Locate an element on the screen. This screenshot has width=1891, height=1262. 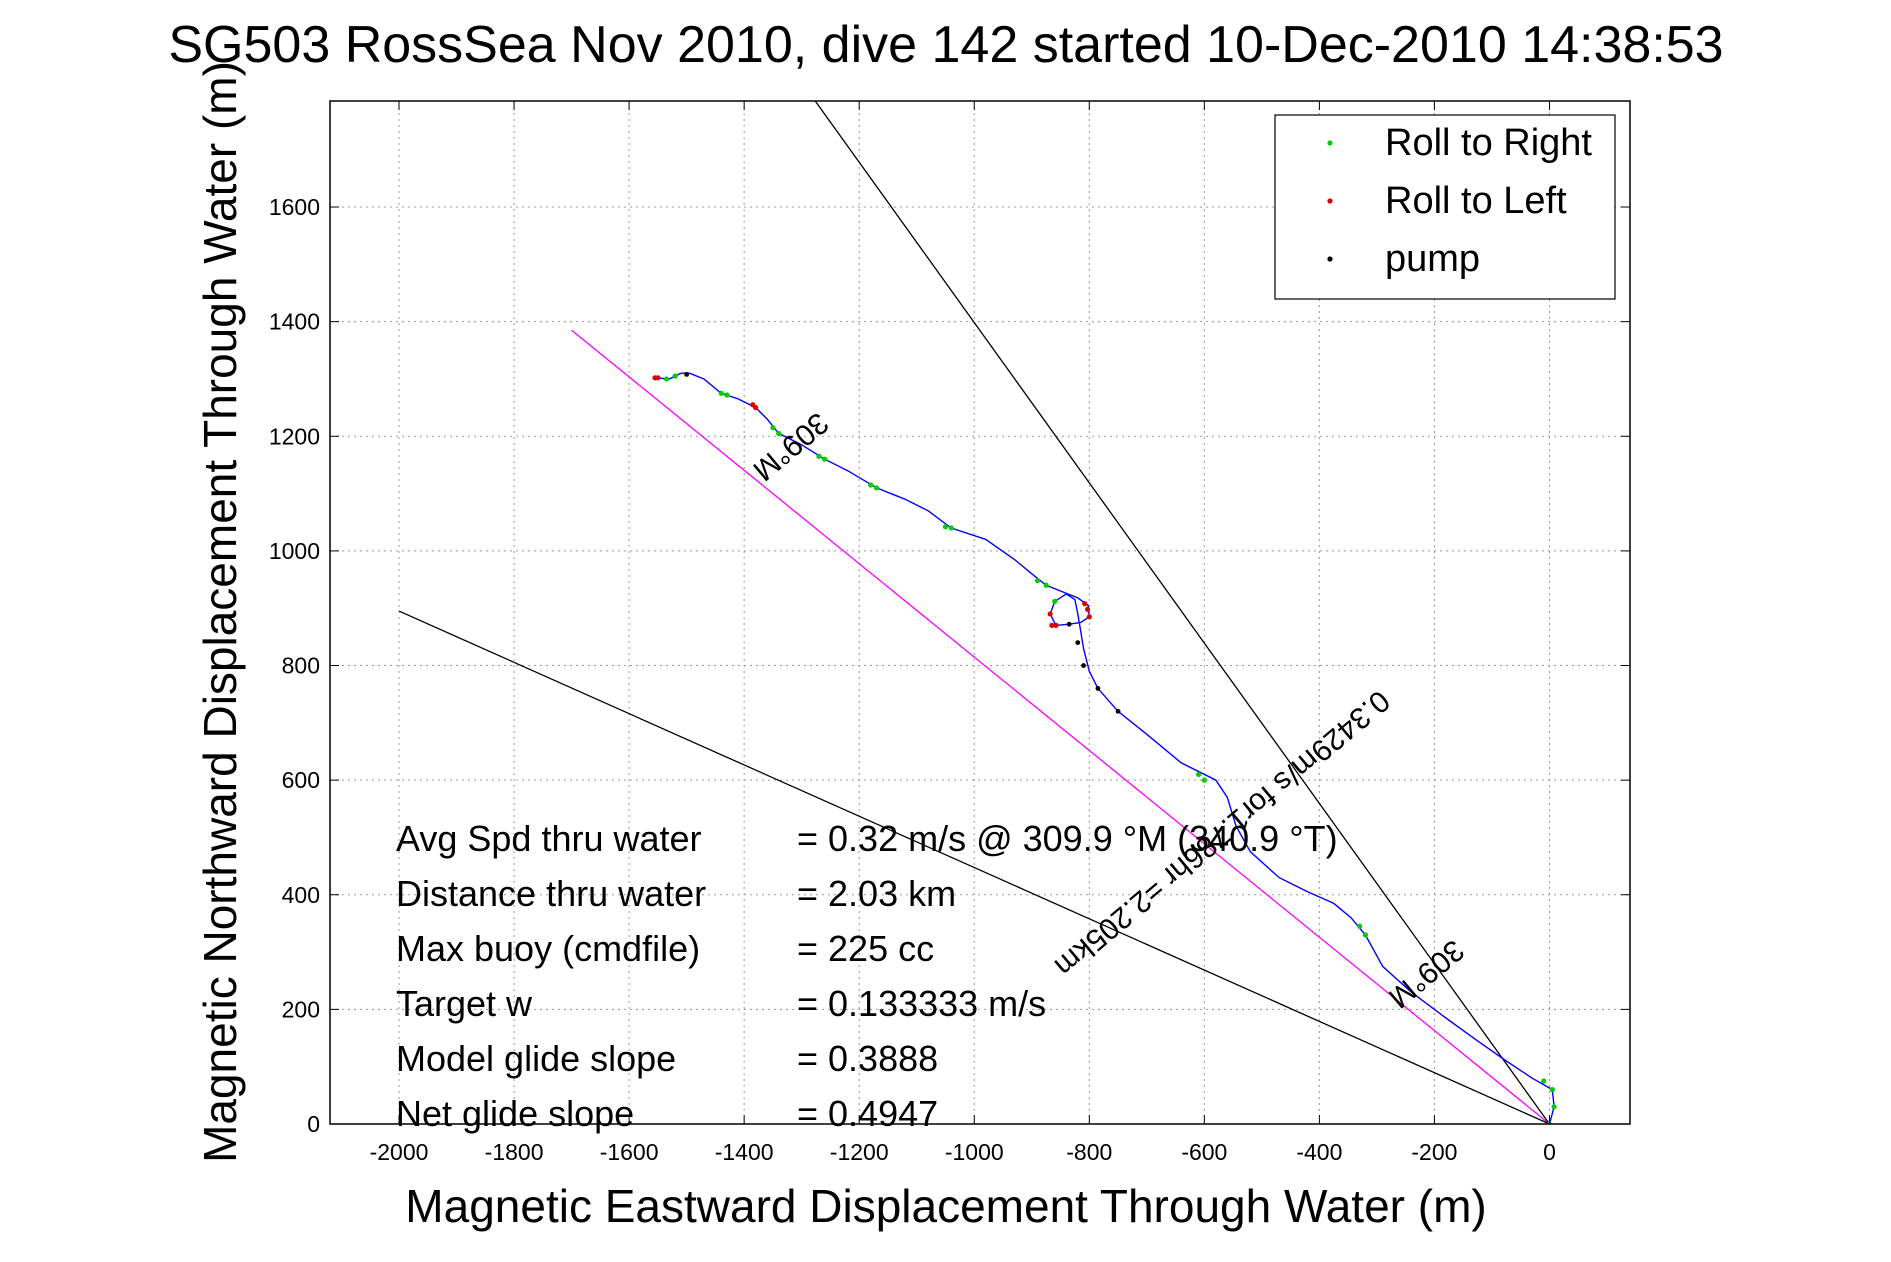
legend-label-0: Roll to Right is located at coordinates (1488, 143).